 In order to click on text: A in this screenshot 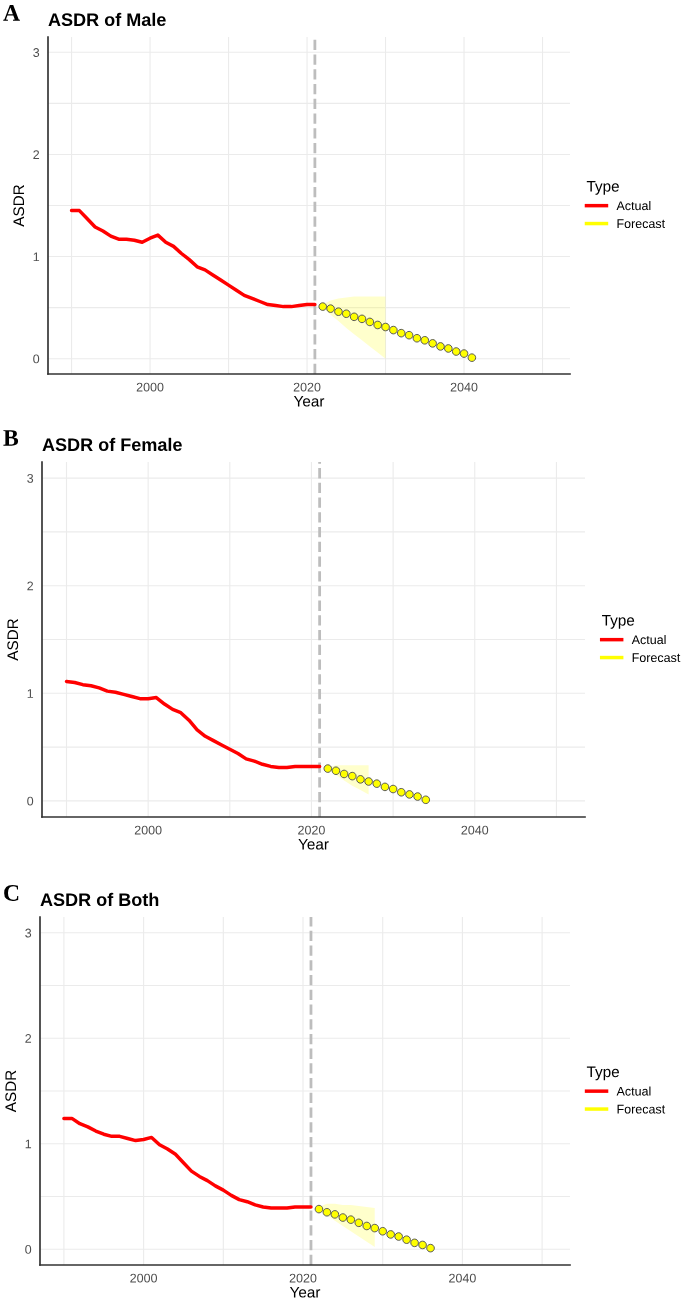, I will do `click(11, 13)`.